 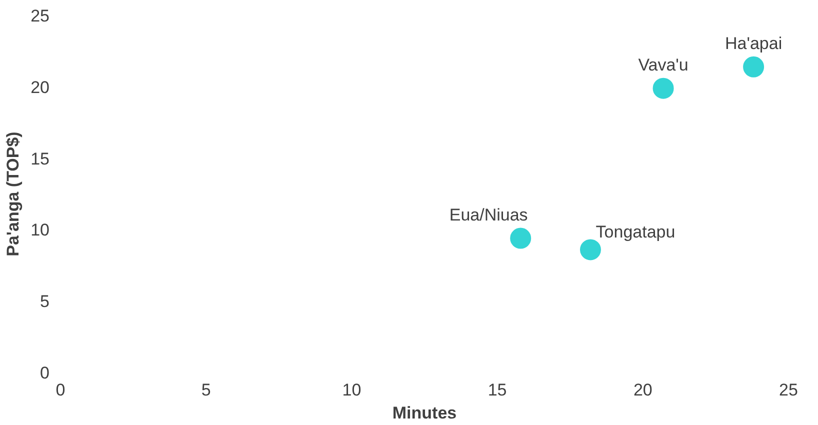 What do you see at coordinates (40, 16) in the screenshot?
I see `y-tick-label: 25` at bounding box center [40, 16].